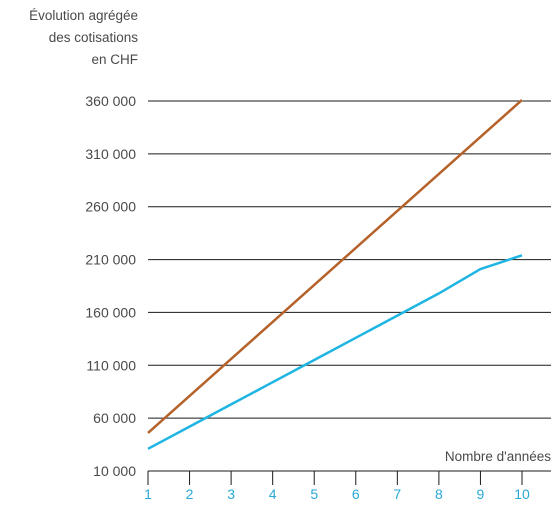 The width and height of the screenshot is (553, 506). Describe the element at coordinates (273, 494) in the screenshot. I see `x-tick-label: 4` at that location.